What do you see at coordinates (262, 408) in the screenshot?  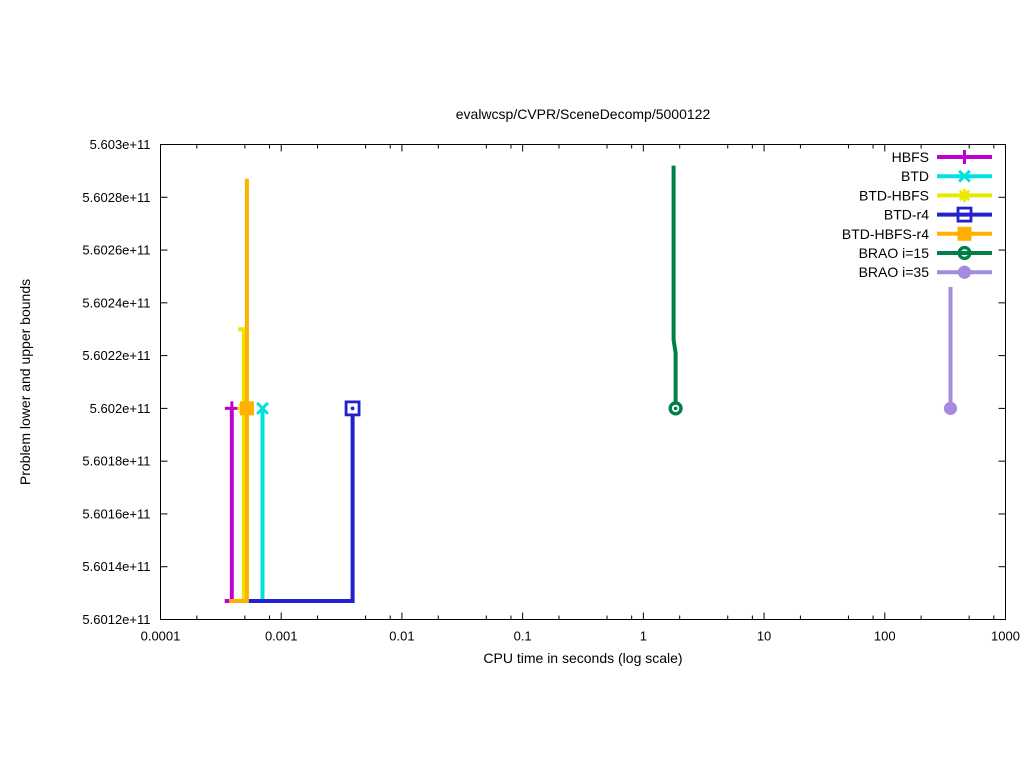 I see `series-marker-btd` at bounding box center [262, 408].